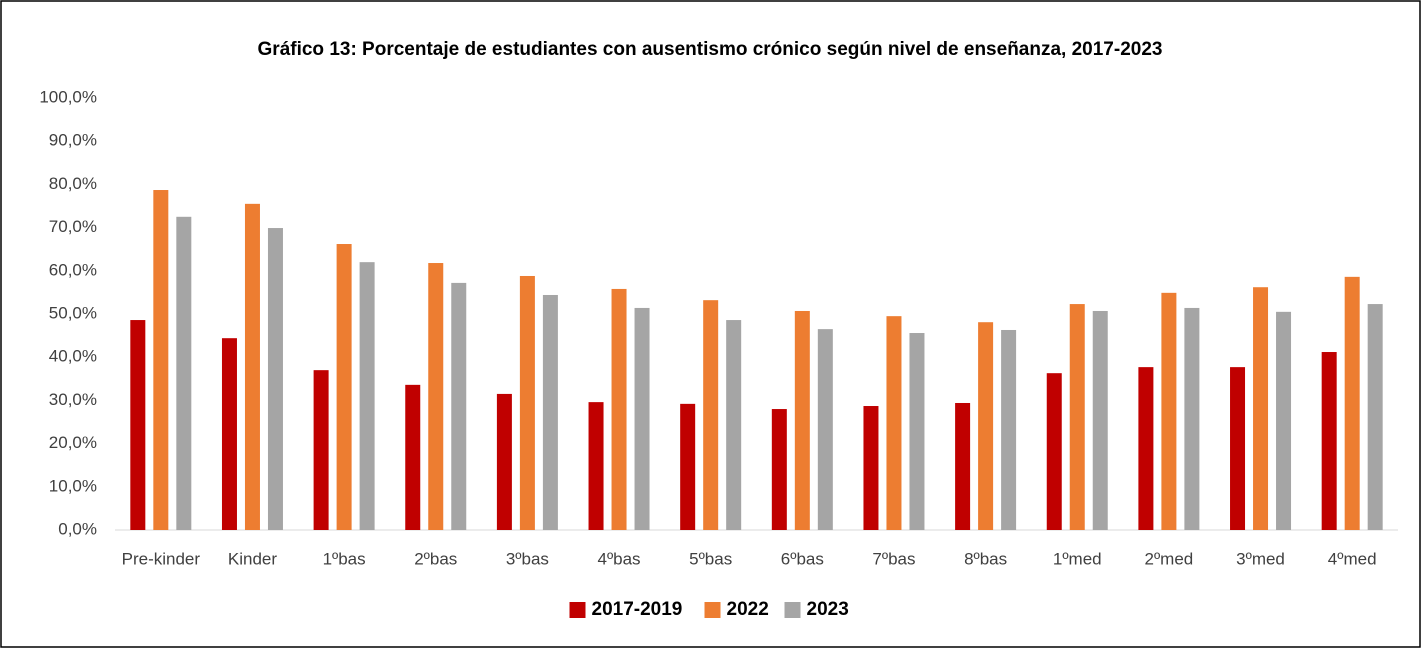 The height and width of the screenshot is (648, 1421). Describe the element at coordinates (1260, 558) in the screenshot. I see `x-tick-label: 3ºmed` at that location.